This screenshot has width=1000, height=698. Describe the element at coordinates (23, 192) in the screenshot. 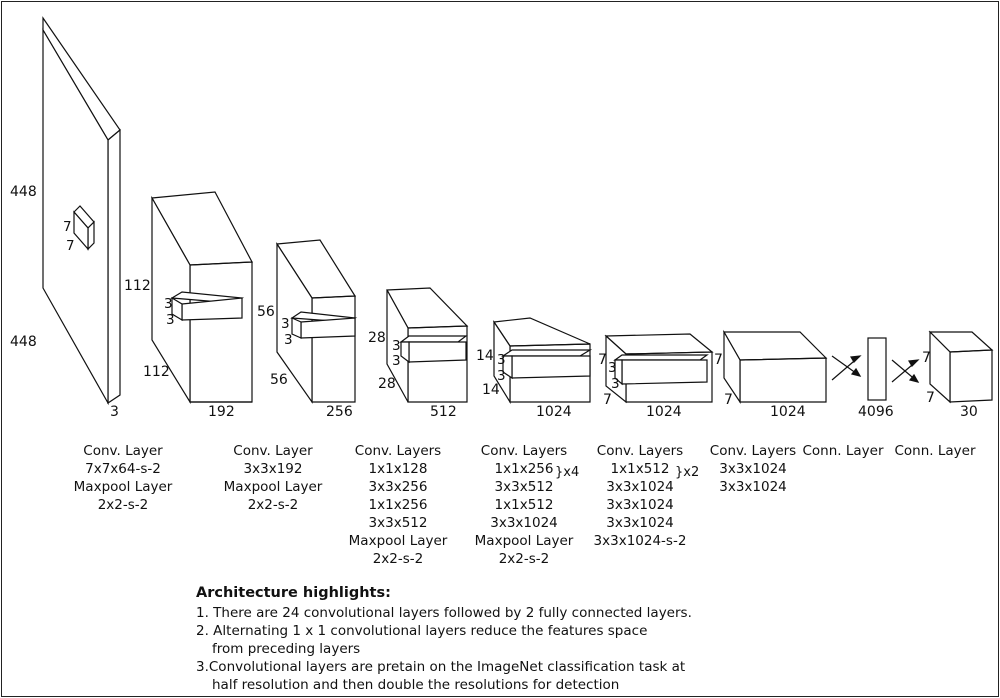

I see `dim-height-1: 448` at that location.